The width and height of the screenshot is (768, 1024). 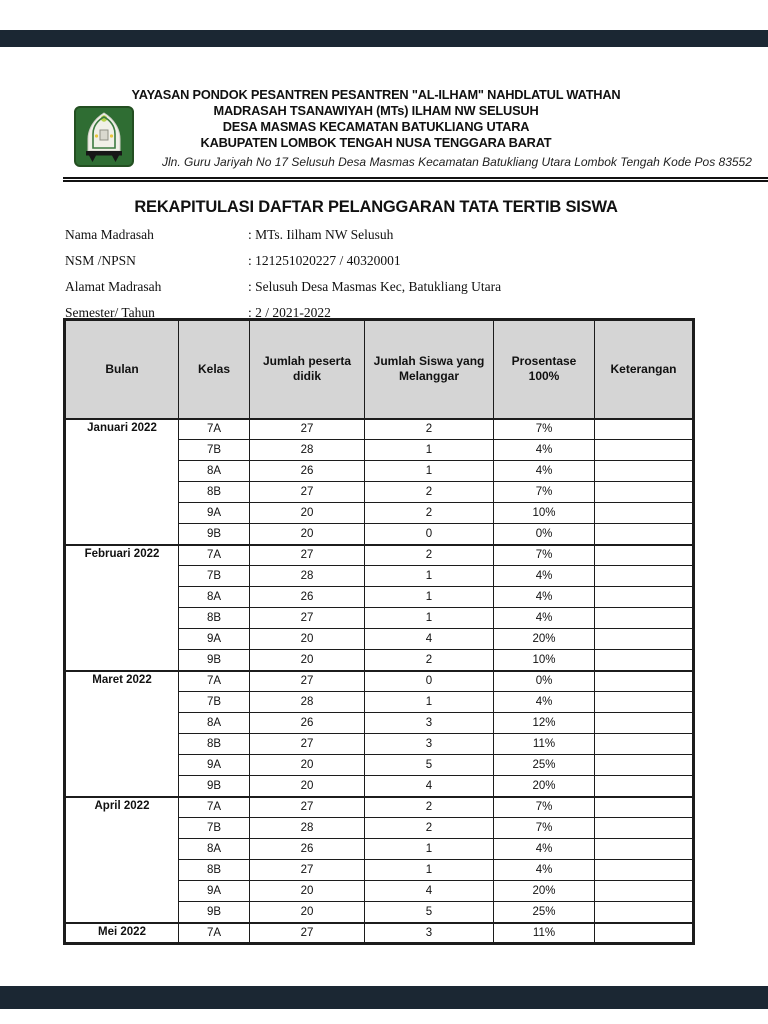 What do you see at coordinates (379, 660) in the screenshot?
I see `table-row: 9B 20 2 10%` at bounding box center [379, 660].